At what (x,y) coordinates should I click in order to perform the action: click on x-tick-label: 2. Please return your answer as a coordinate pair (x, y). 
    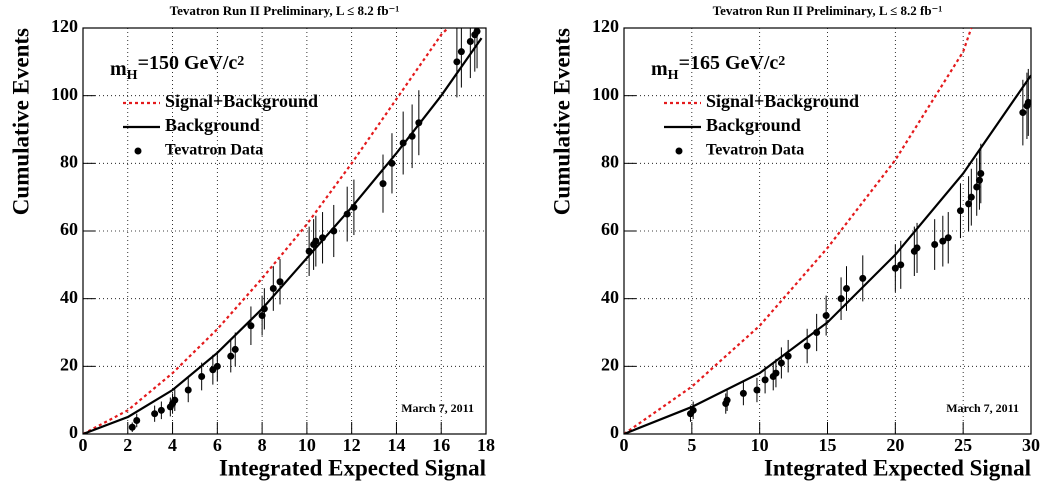
    Looking at the image, I should click on (127, 445).